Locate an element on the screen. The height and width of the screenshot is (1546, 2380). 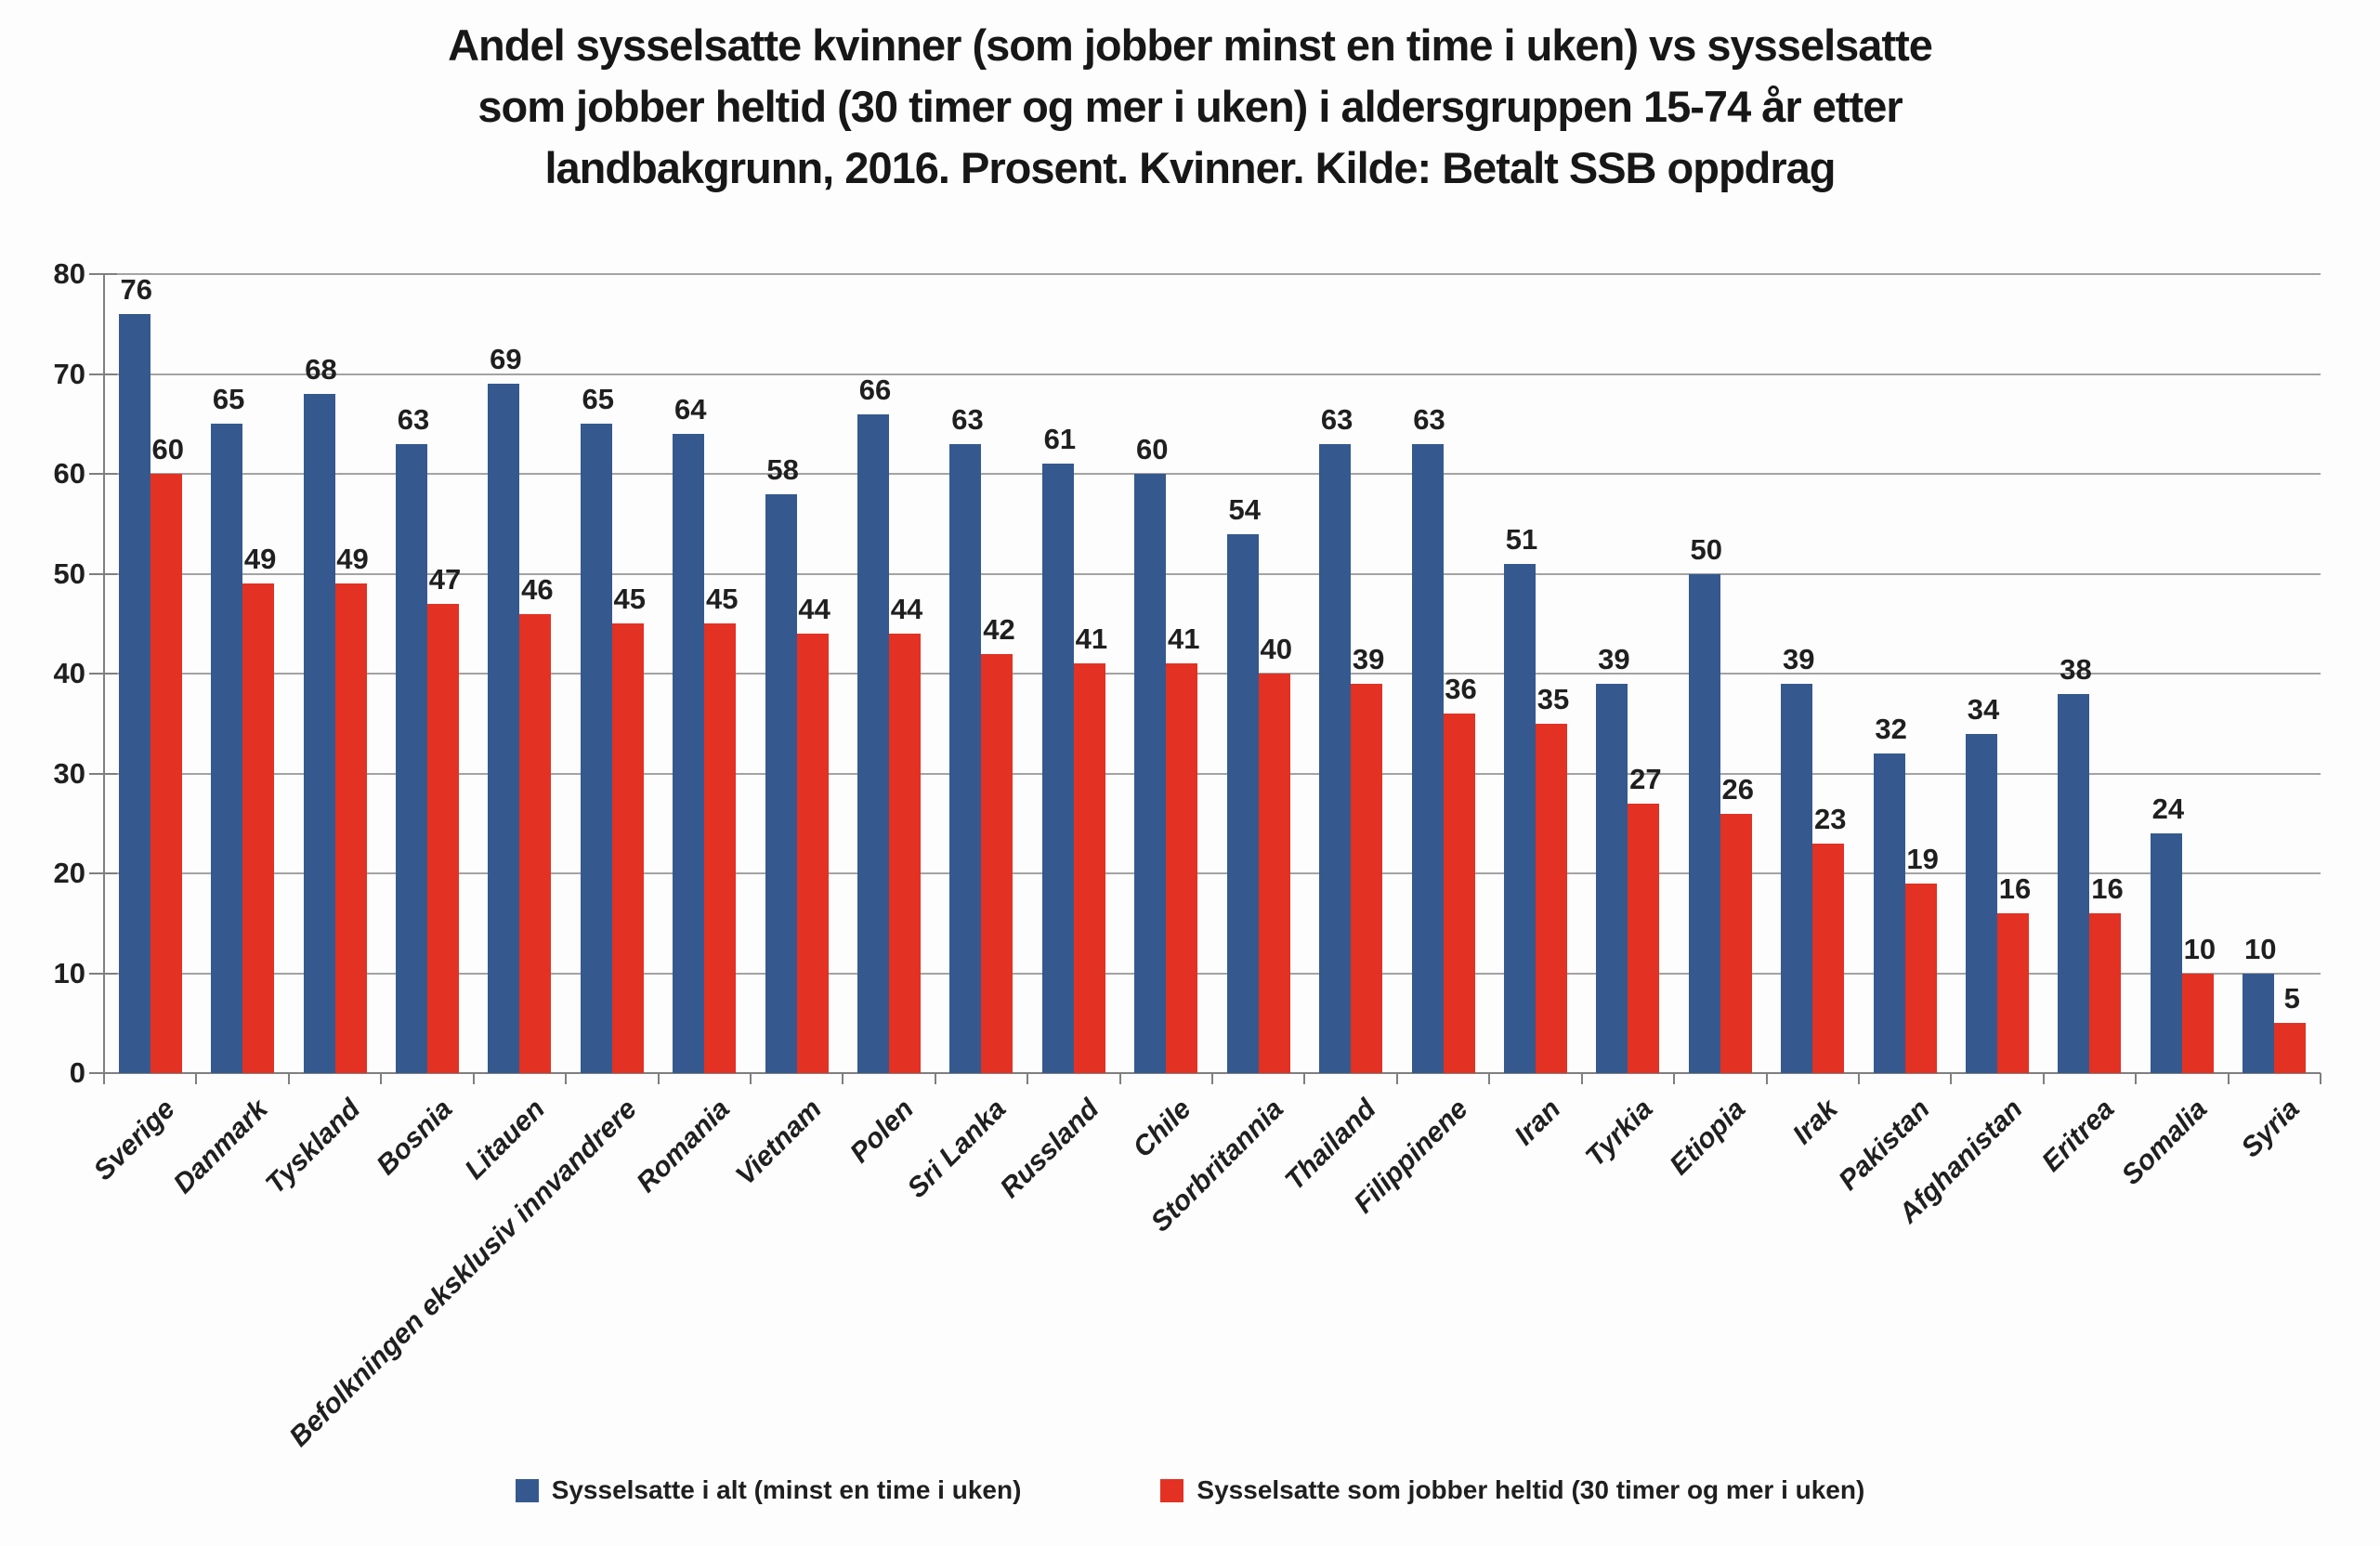
y-axis-label-0: 0 is located at coordinates (77, 1072).